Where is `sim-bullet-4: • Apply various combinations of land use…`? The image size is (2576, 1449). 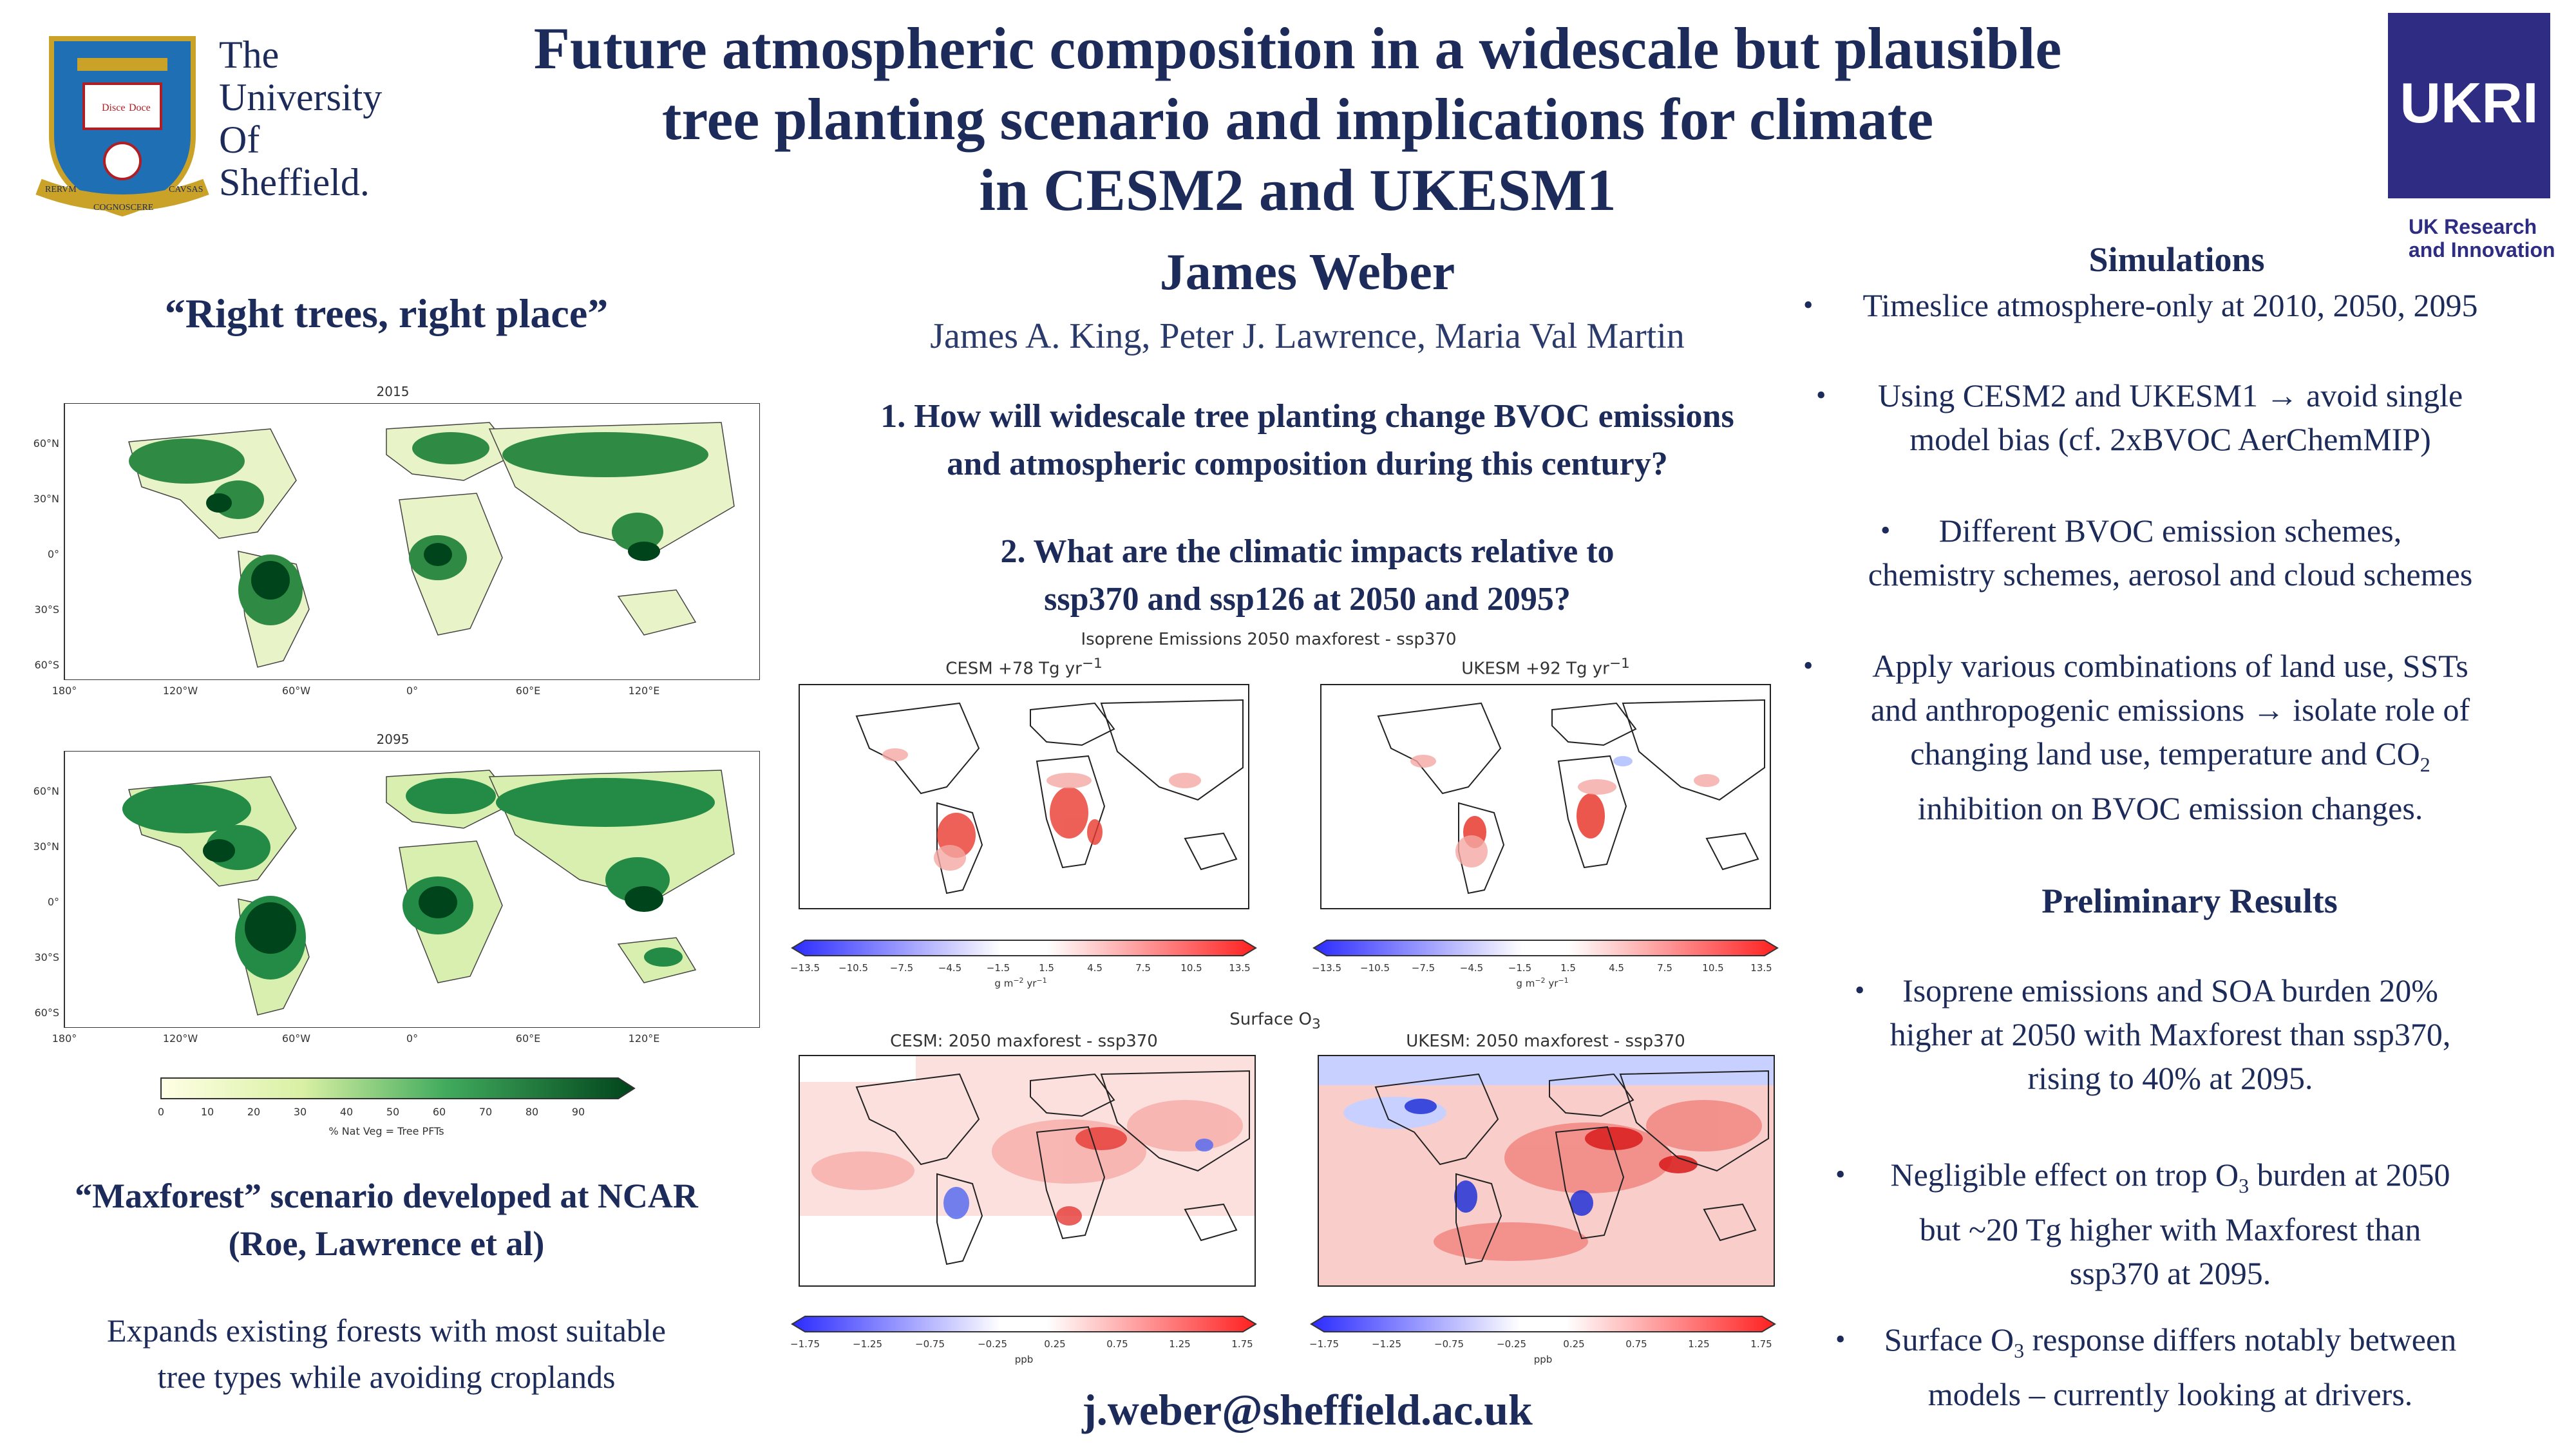 sim-bullet-4: • Apply various combinations of land use… is located at coordinates (2136, 737).